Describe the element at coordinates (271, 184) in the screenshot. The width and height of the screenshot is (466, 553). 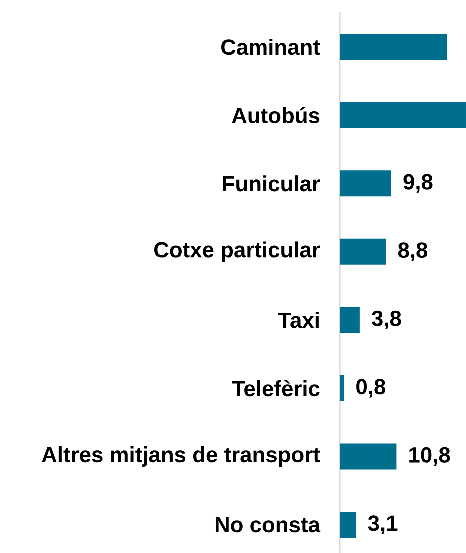
I see `y-tick-label: Funicular` at that location.